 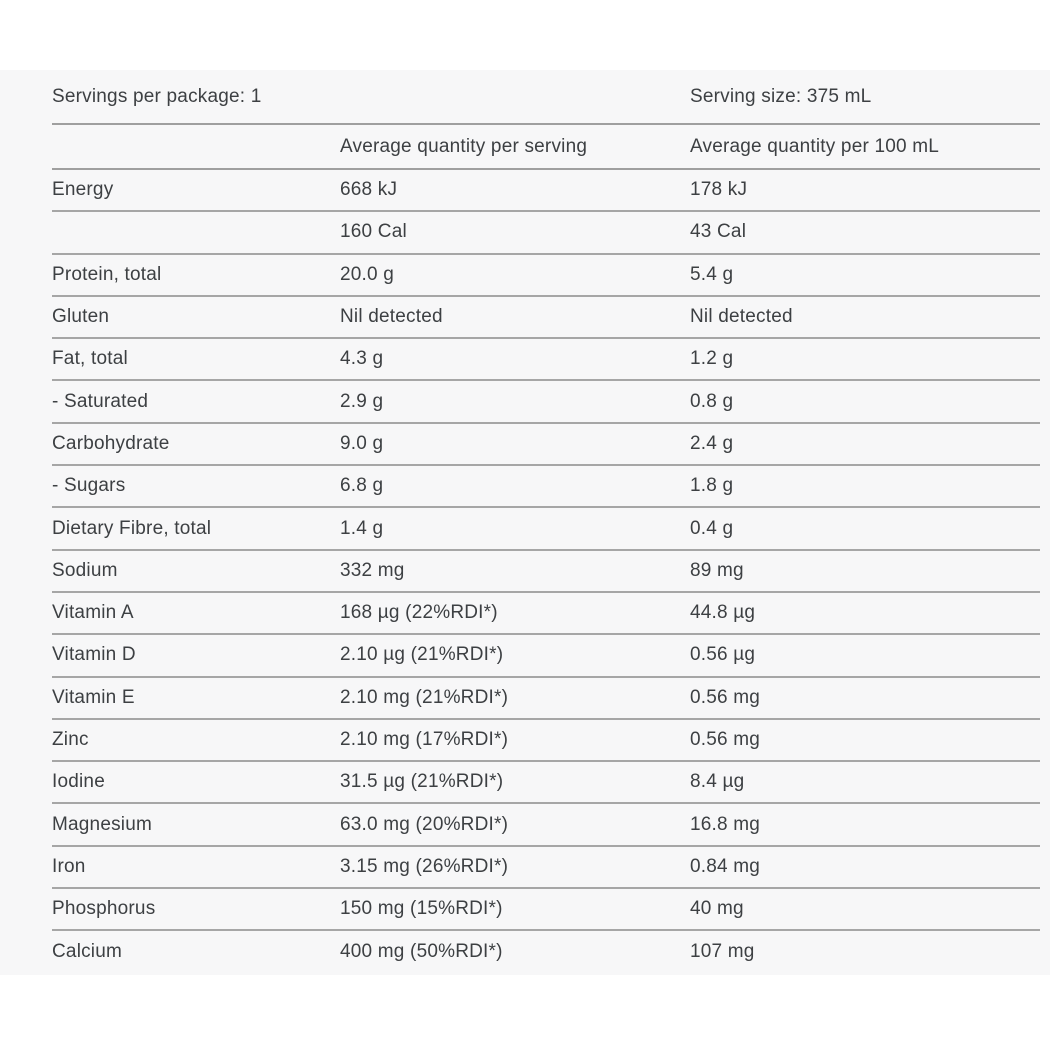 I want to click on row-label: Sodium, so click(x=85, y=570).